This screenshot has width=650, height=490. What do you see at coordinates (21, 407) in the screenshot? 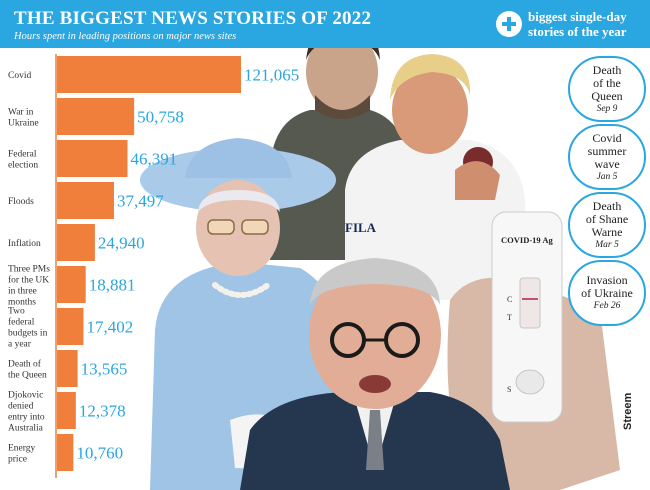
I see `category-label-line: denied` at bounding box center [21, 407].